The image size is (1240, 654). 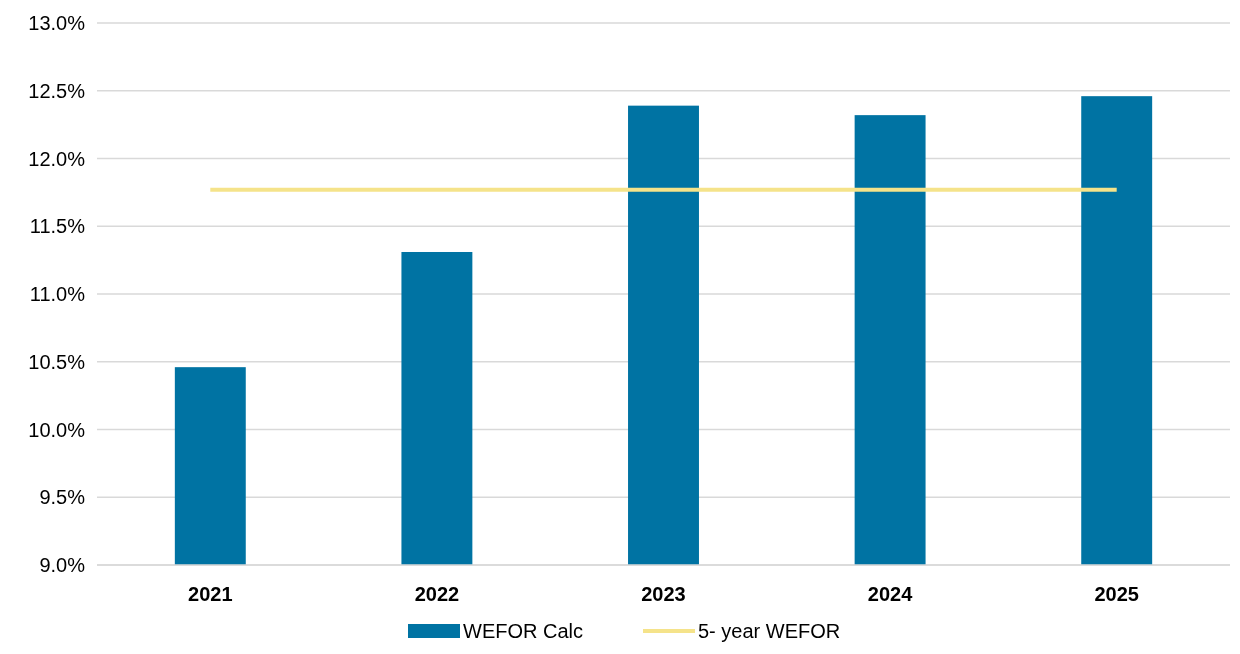 I want to click on legend-label: 5- year WEFOR, so click(x=769, y=631).